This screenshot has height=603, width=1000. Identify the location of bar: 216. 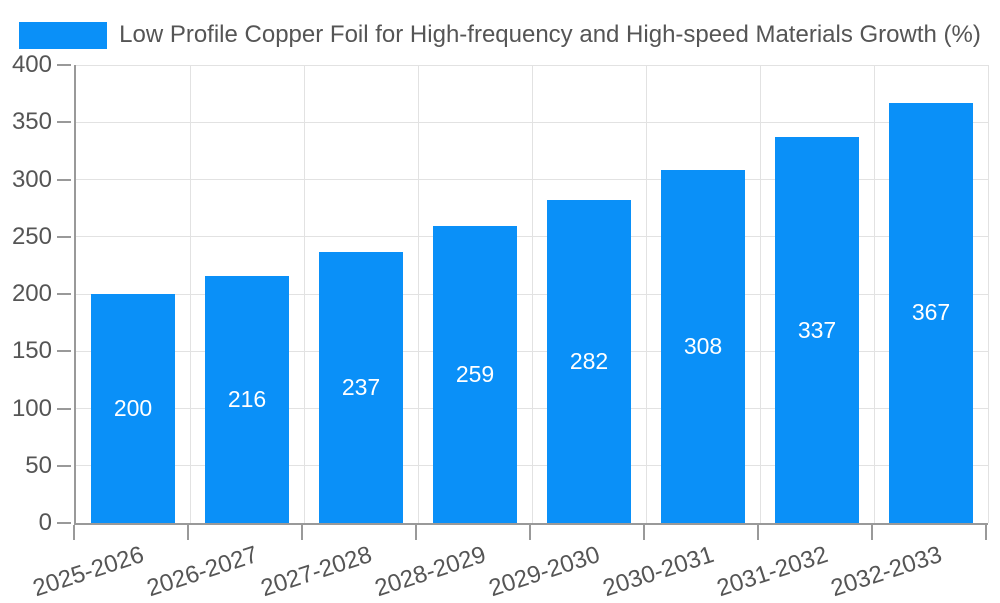
(247, 399).